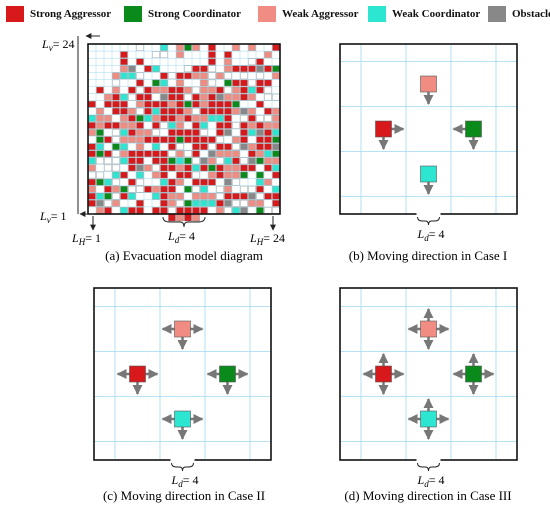  What do you see at coordinates (428, 255) in the screenshot?
I see `caption-b: (b) Moving direction in Case I` at bounding box center [428, 255].